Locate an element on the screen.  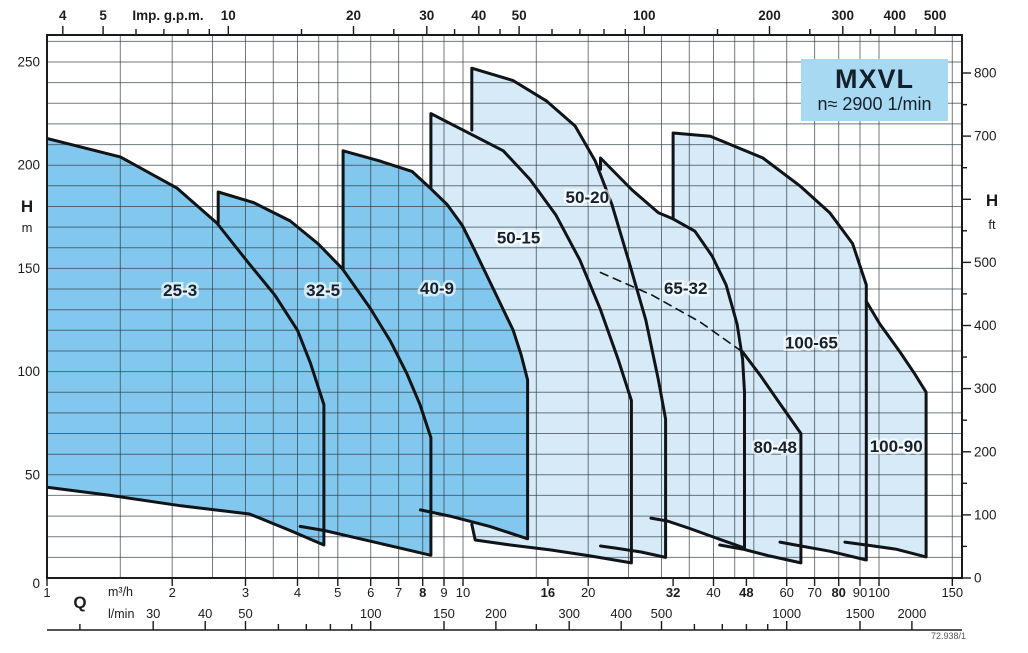
region-label-50-20: 50-20 is located at coordinates (587, 197).